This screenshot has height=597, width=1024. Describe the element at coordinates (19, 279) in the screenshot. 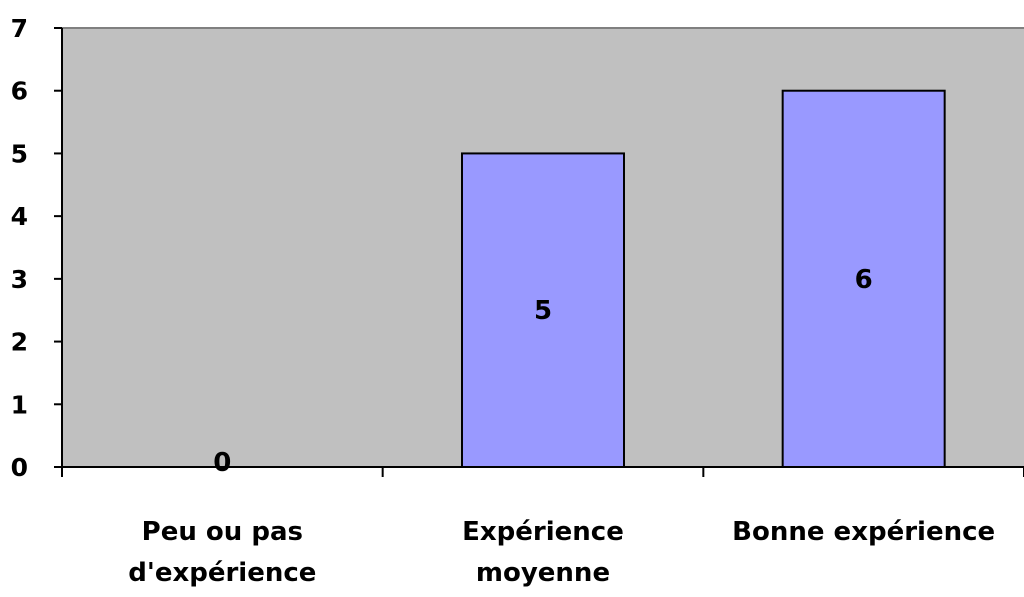

I see `y-tick-label: 3` at that location.